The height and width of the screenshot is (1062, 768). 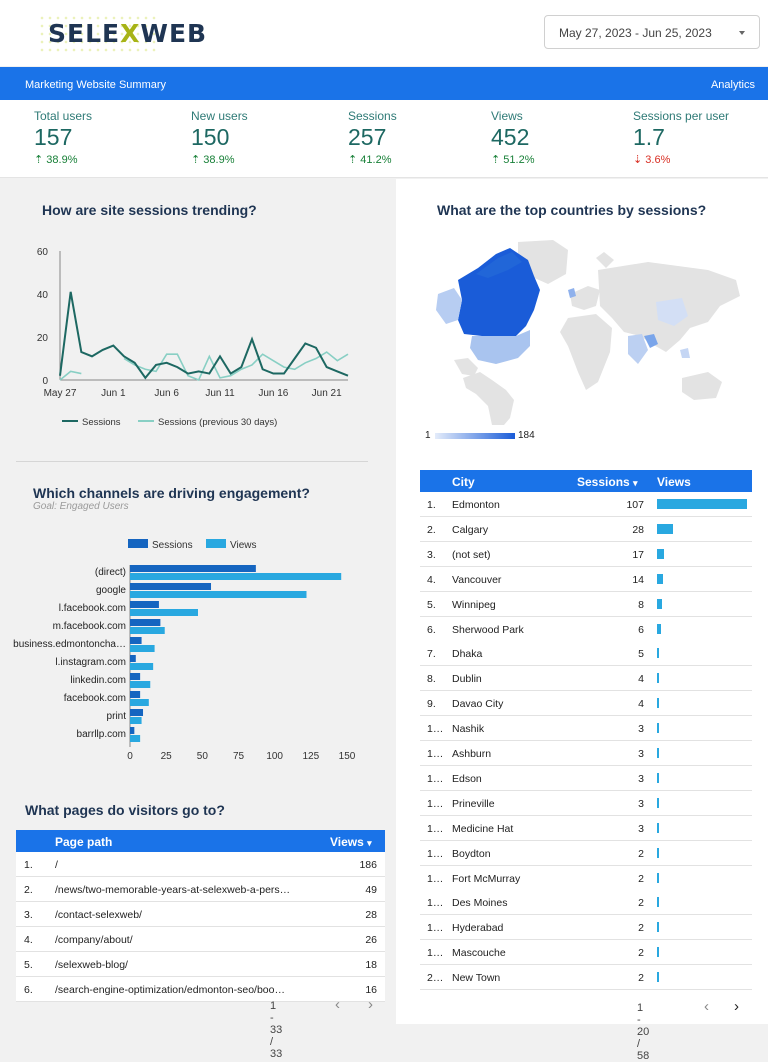 I want to click on table-row: 1… Boydton 2, so click(x=586, y=853).